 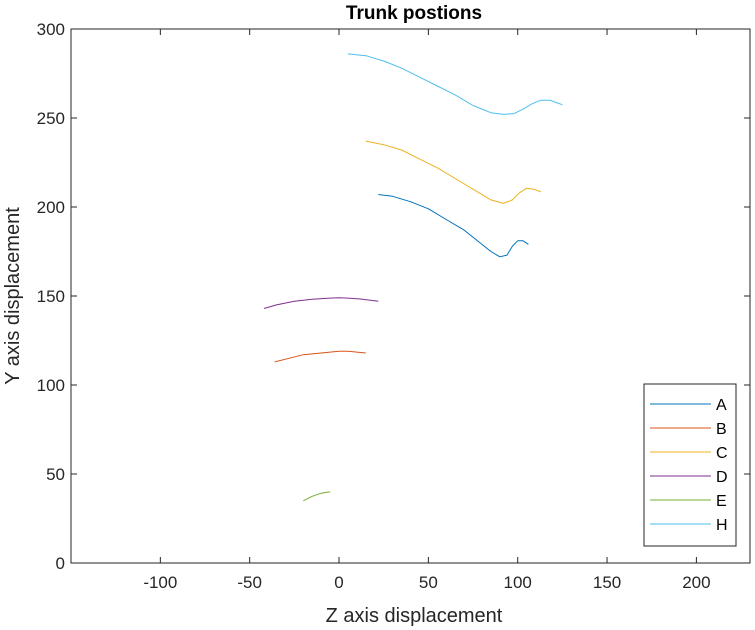 What do you see at coordinates (721, 405) in the screenshot?
I see `legend-label-a: A` at bounding box center [721, 405].